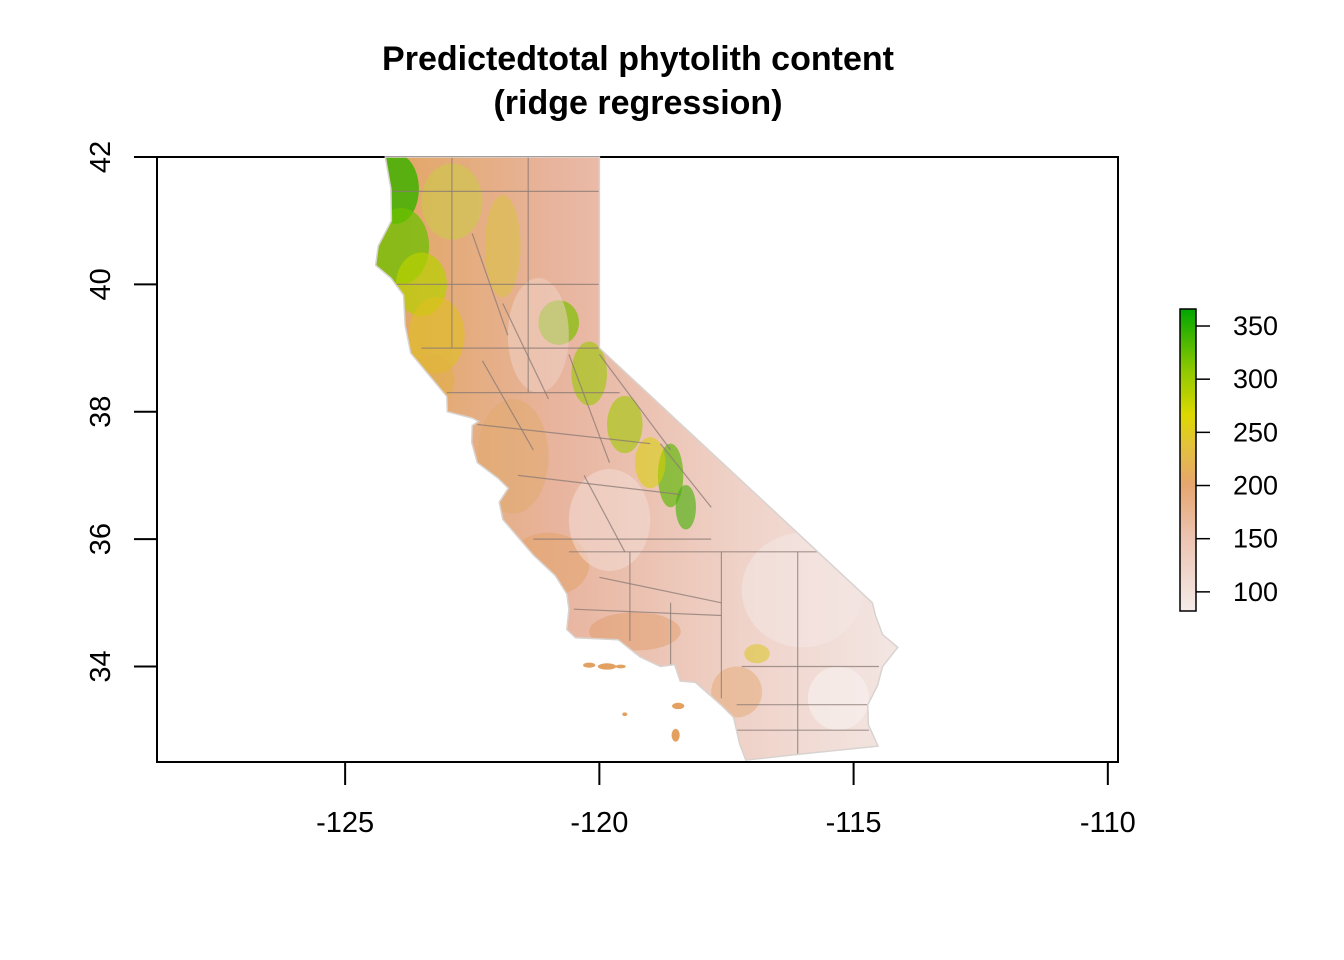  Describe the element at coordinates (345, 823) in the screenshot. I see `x-tick-label: -125` at that location.